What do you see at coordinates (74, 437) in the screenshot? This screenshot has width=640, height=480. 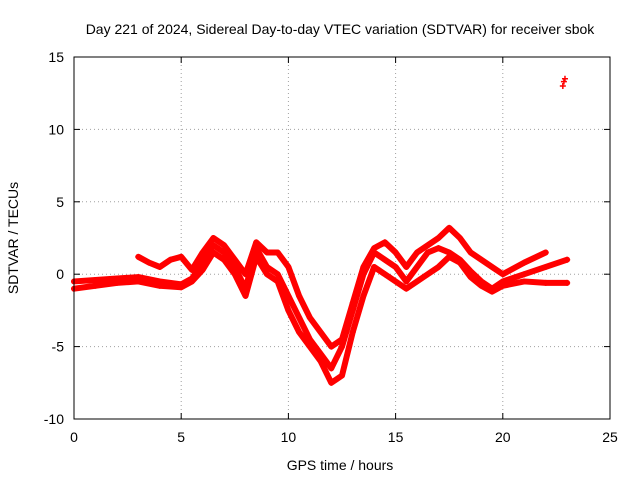 I see `x-tick-label: 0` at bounding box center [74, 437].